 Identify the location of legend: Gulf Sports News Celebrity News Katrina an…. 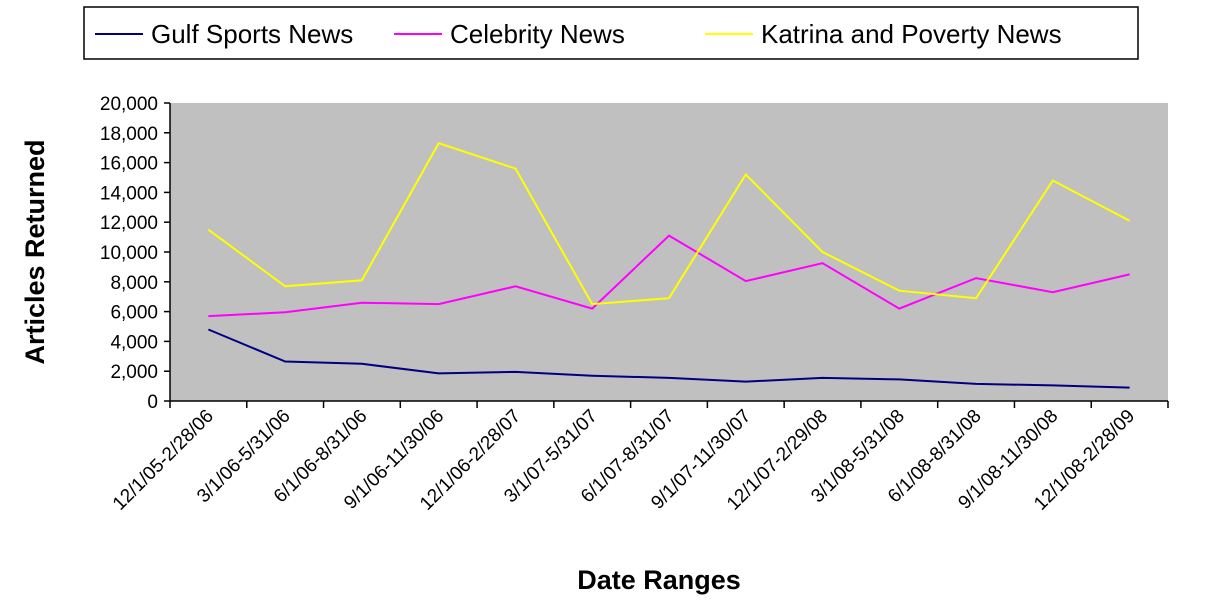
(611, 33).